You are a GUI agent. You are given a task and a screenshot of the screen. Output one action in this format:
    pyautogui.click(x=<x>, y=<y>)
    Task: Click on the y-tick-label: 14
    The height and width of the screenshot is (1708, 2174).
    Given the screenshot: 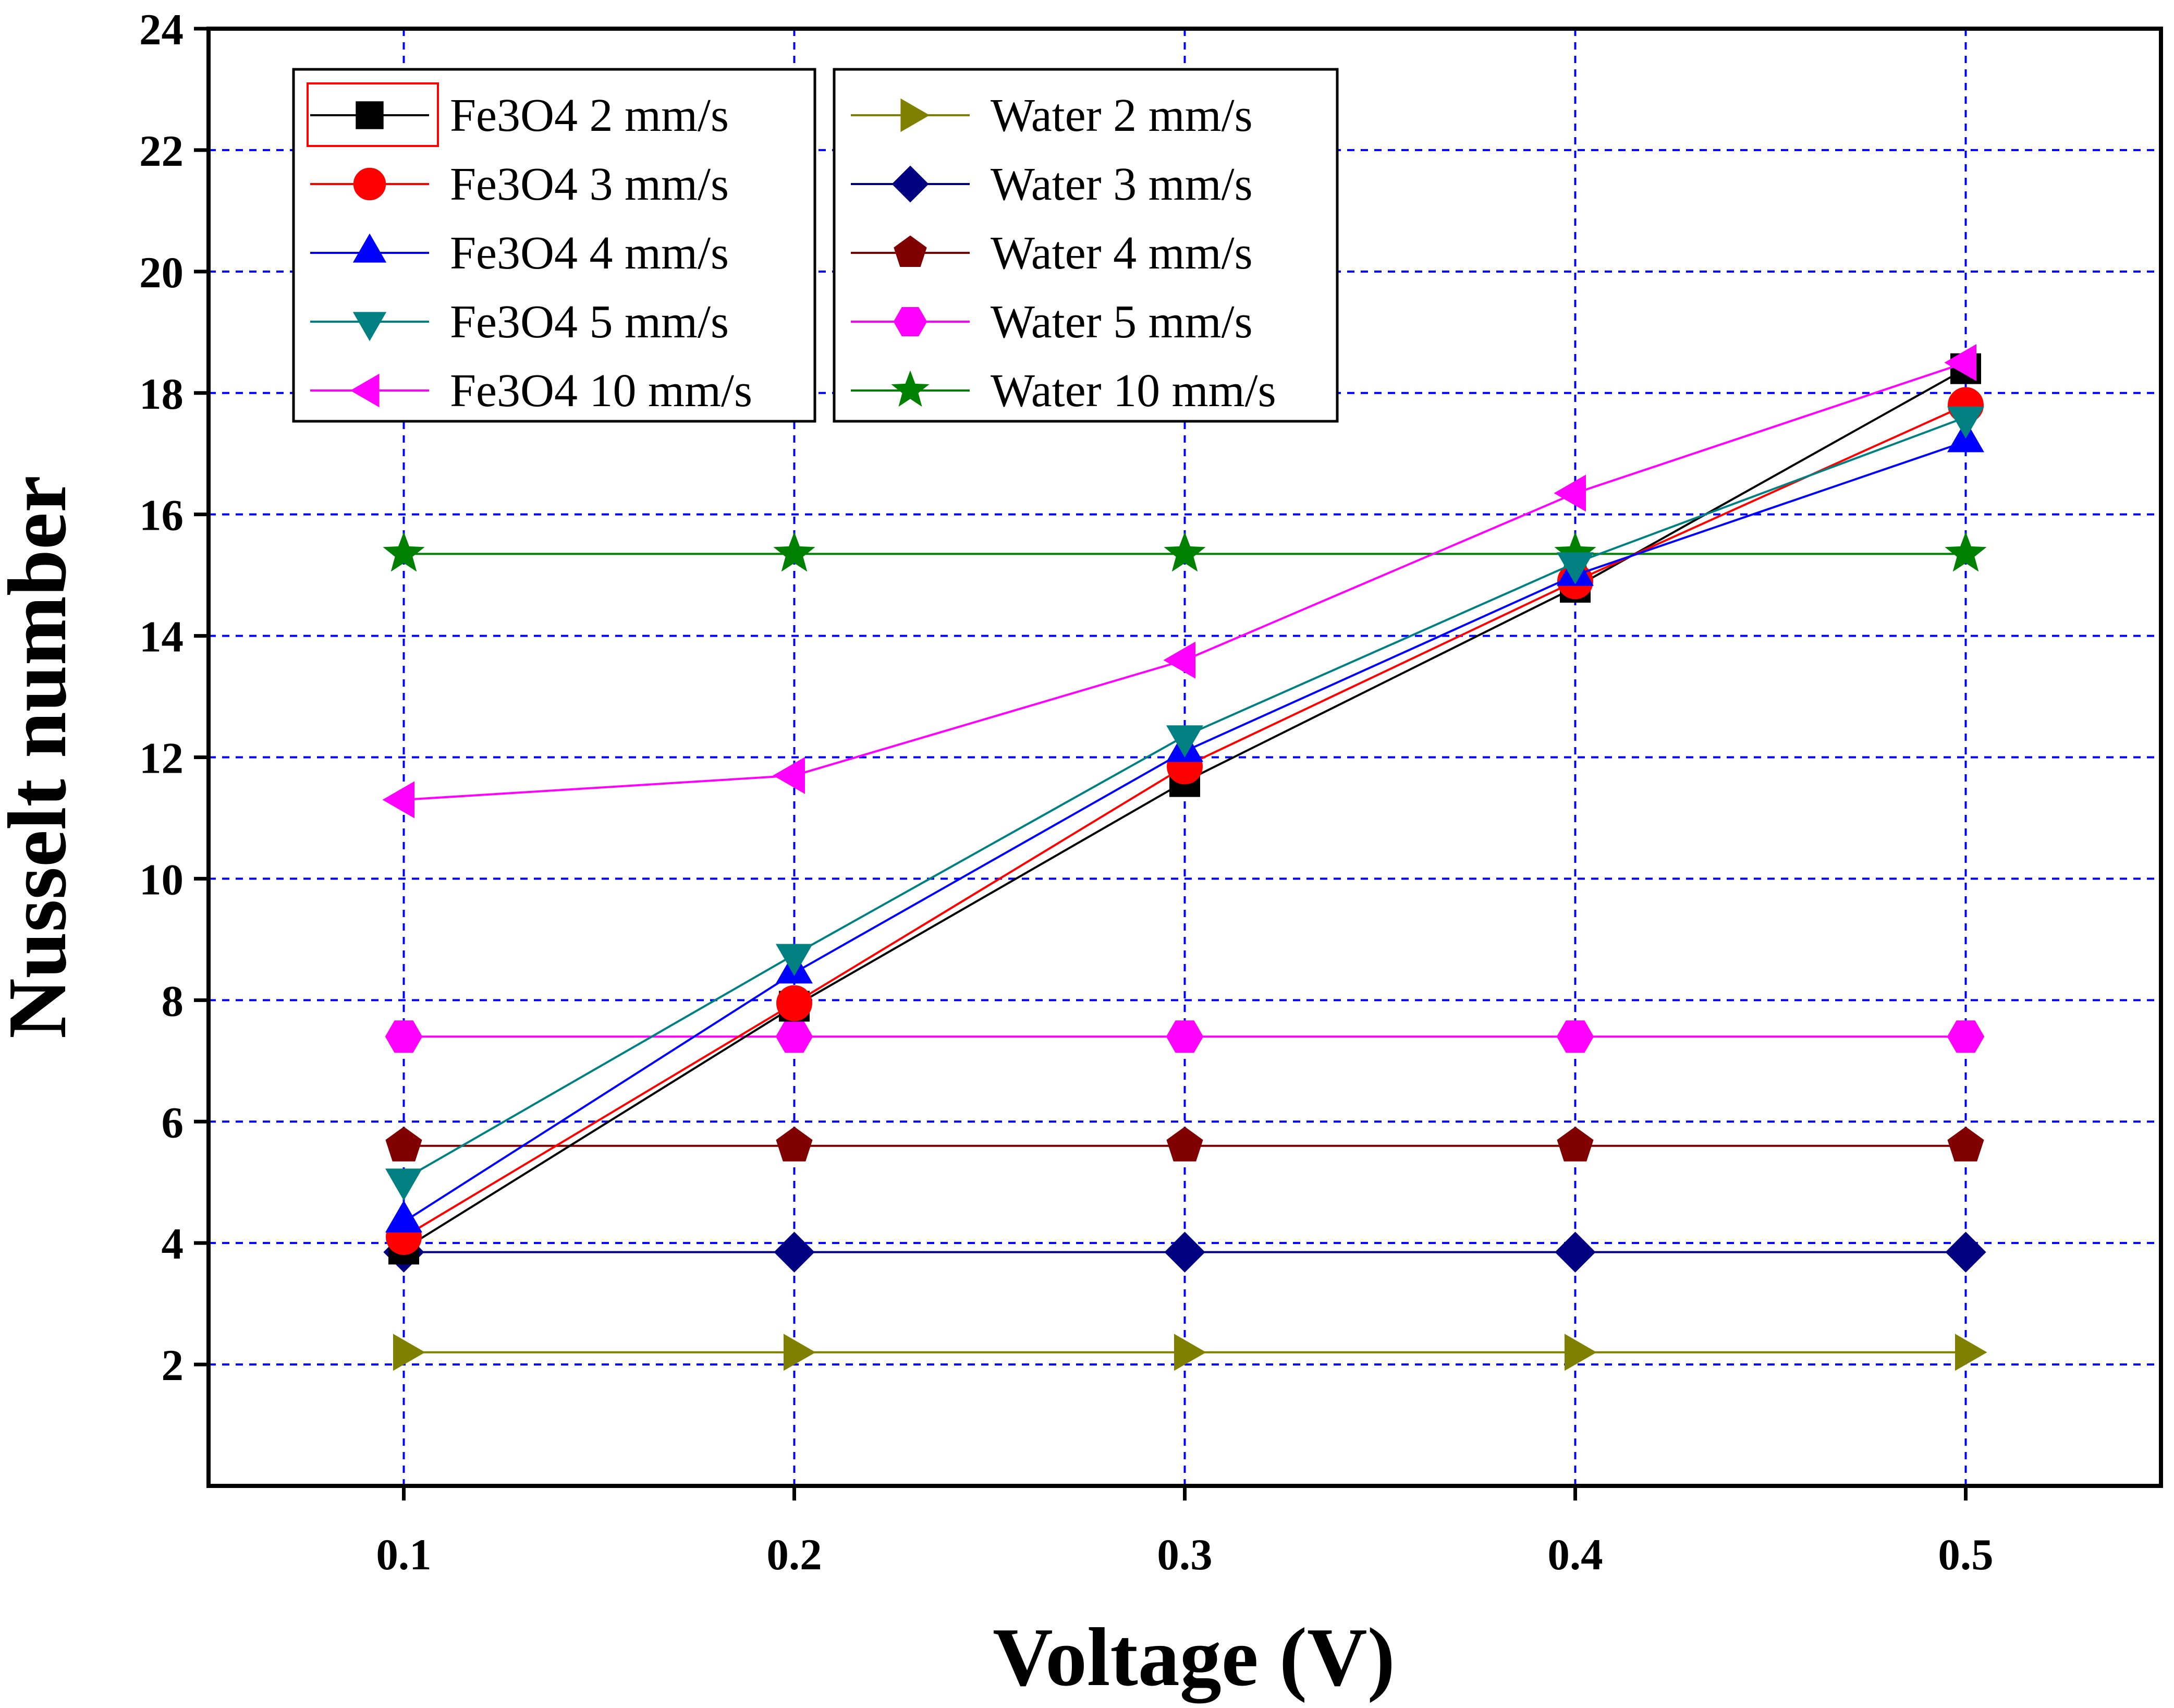 What is the action you would take?
    pyautogui.click(x=161, y=638)
    